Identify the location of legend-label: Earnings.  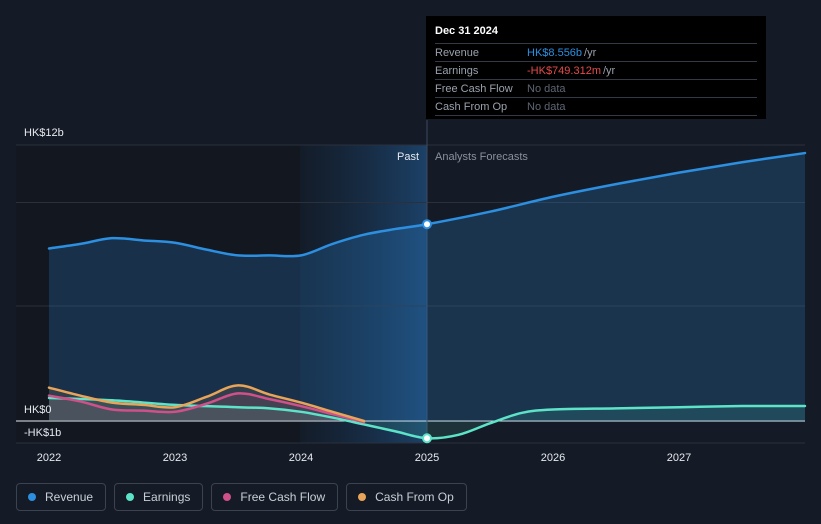
(167, 497).